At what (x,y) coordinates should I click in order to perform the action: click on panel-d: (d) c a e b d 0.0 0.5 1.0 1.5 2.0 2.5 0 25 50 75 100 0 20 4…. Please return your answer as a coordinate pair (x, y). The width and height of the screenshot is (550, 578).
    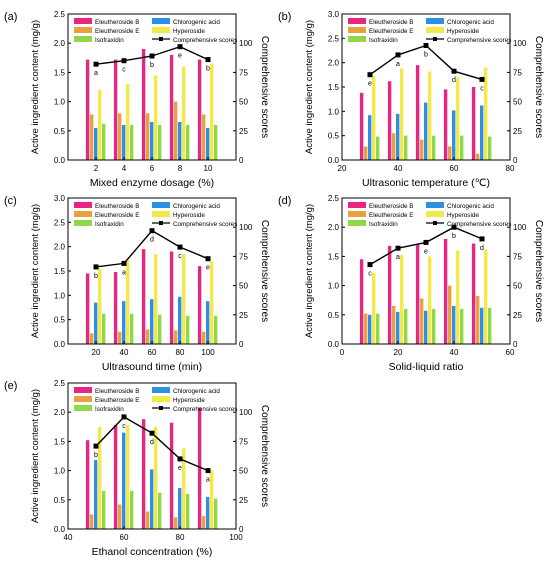
    Looking at the image, I should click on (411, 283).